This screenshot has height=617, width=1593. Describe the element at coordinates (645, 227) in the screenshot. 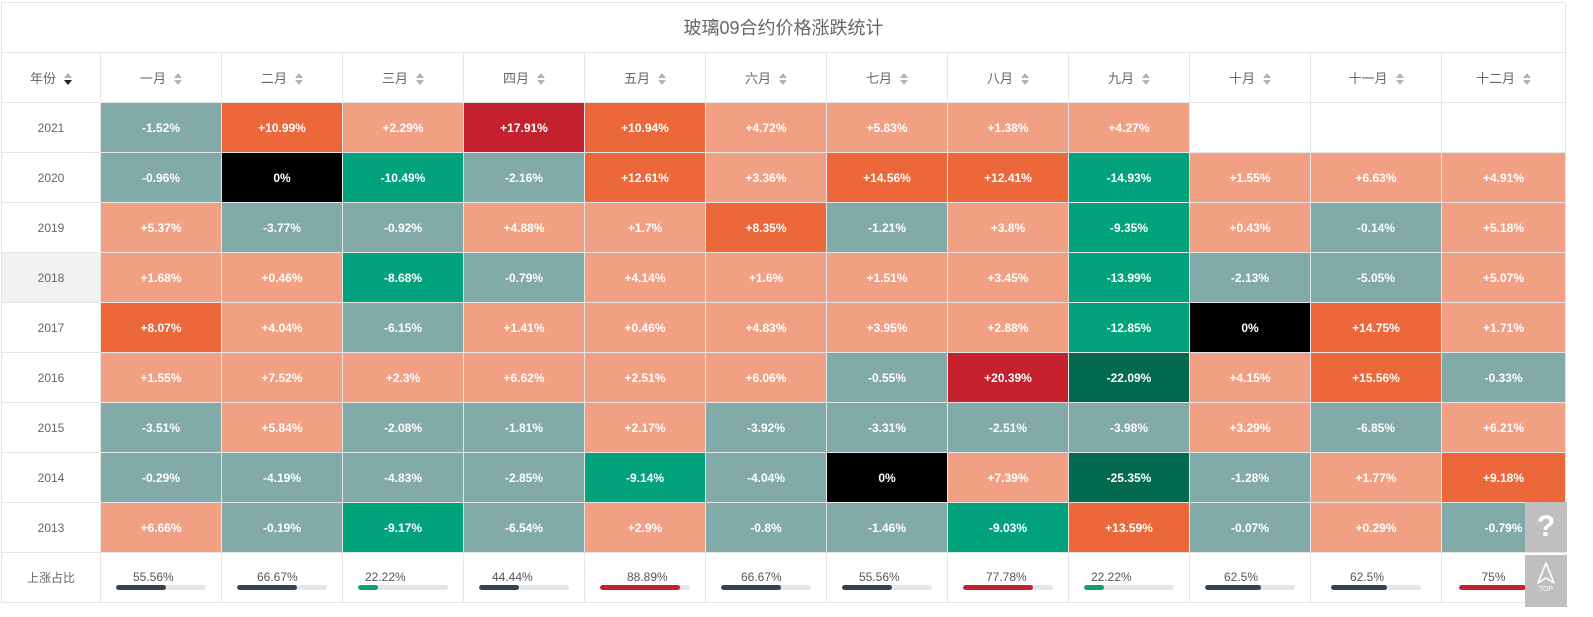

I see `change-cell: +1.7%` at that location.